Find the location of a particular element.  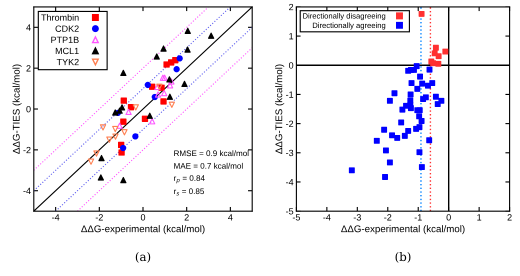

x-tick-label: -3 is located at coordinates (357, 217).